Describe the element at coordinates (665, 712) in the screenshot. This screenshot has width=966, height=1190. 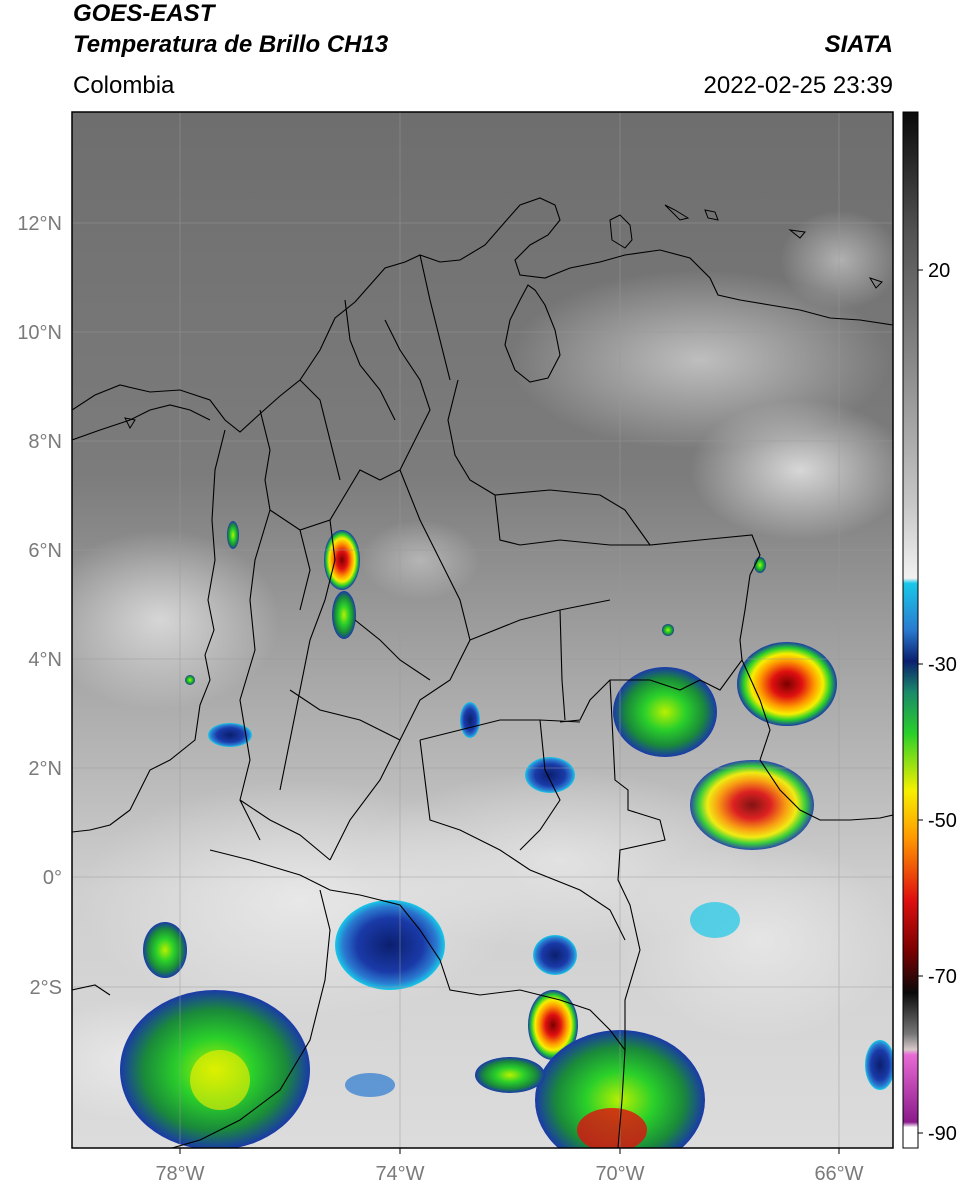
I see `storm-cell-vichada` at that location.